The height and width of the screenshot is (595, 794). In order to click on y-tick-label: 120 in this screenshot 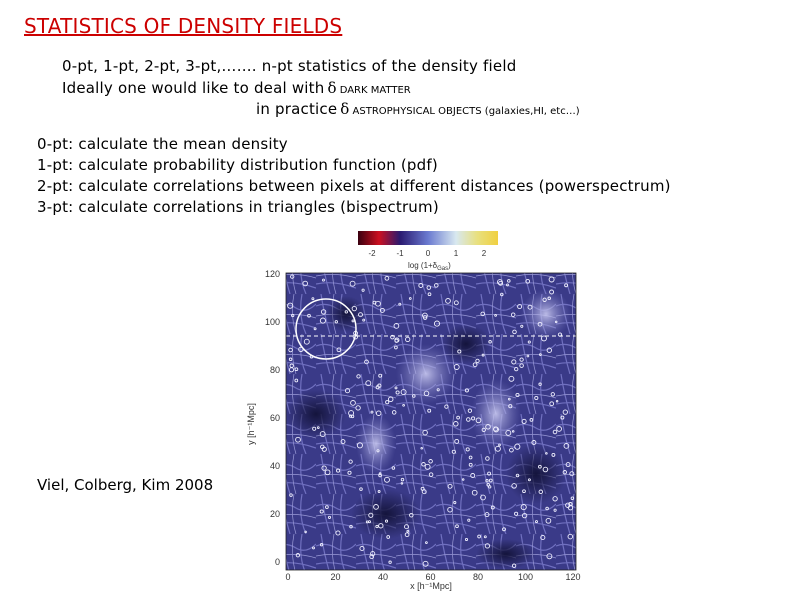, I will do `click(272, 274)`.